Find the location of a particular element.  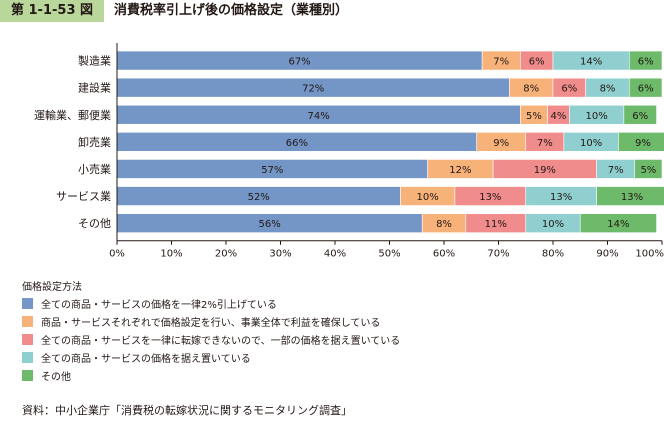

x-tick-label: 60% is located at coordinates (444, 254).